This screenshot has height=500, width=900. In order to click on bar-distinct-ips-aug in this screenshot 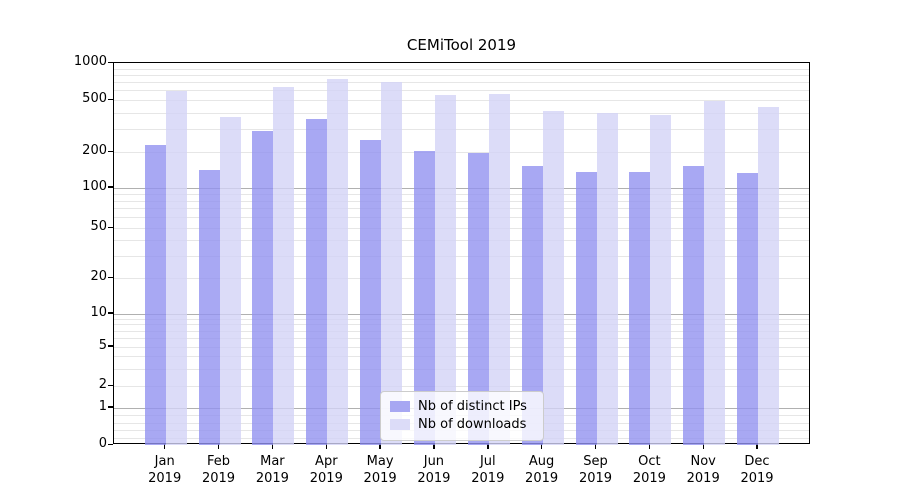, I will do `click(532, 305)`.